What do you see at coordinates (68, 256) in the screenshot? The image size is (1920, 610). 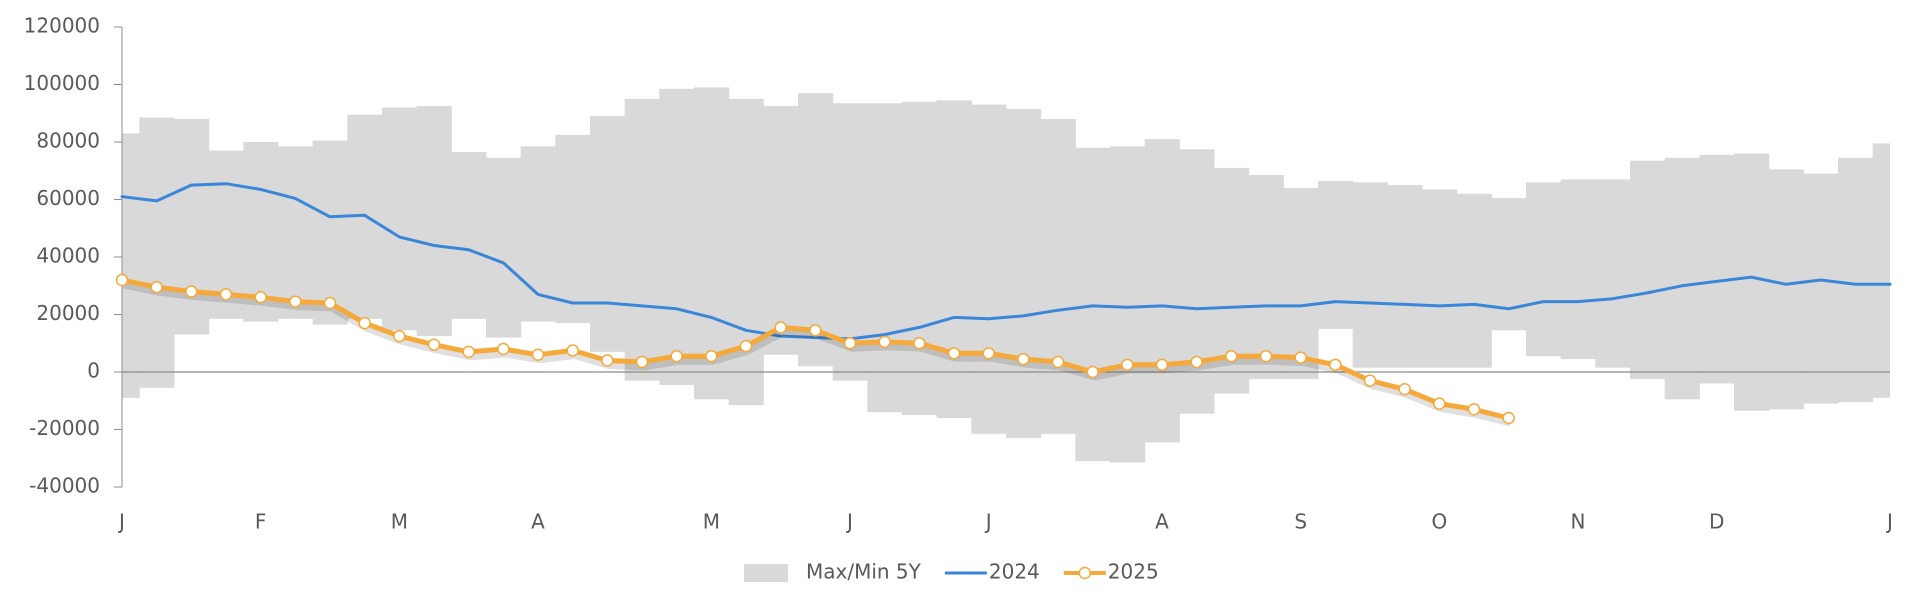 I see `y-tick-label: 40000` at bounding box center [68, 256].